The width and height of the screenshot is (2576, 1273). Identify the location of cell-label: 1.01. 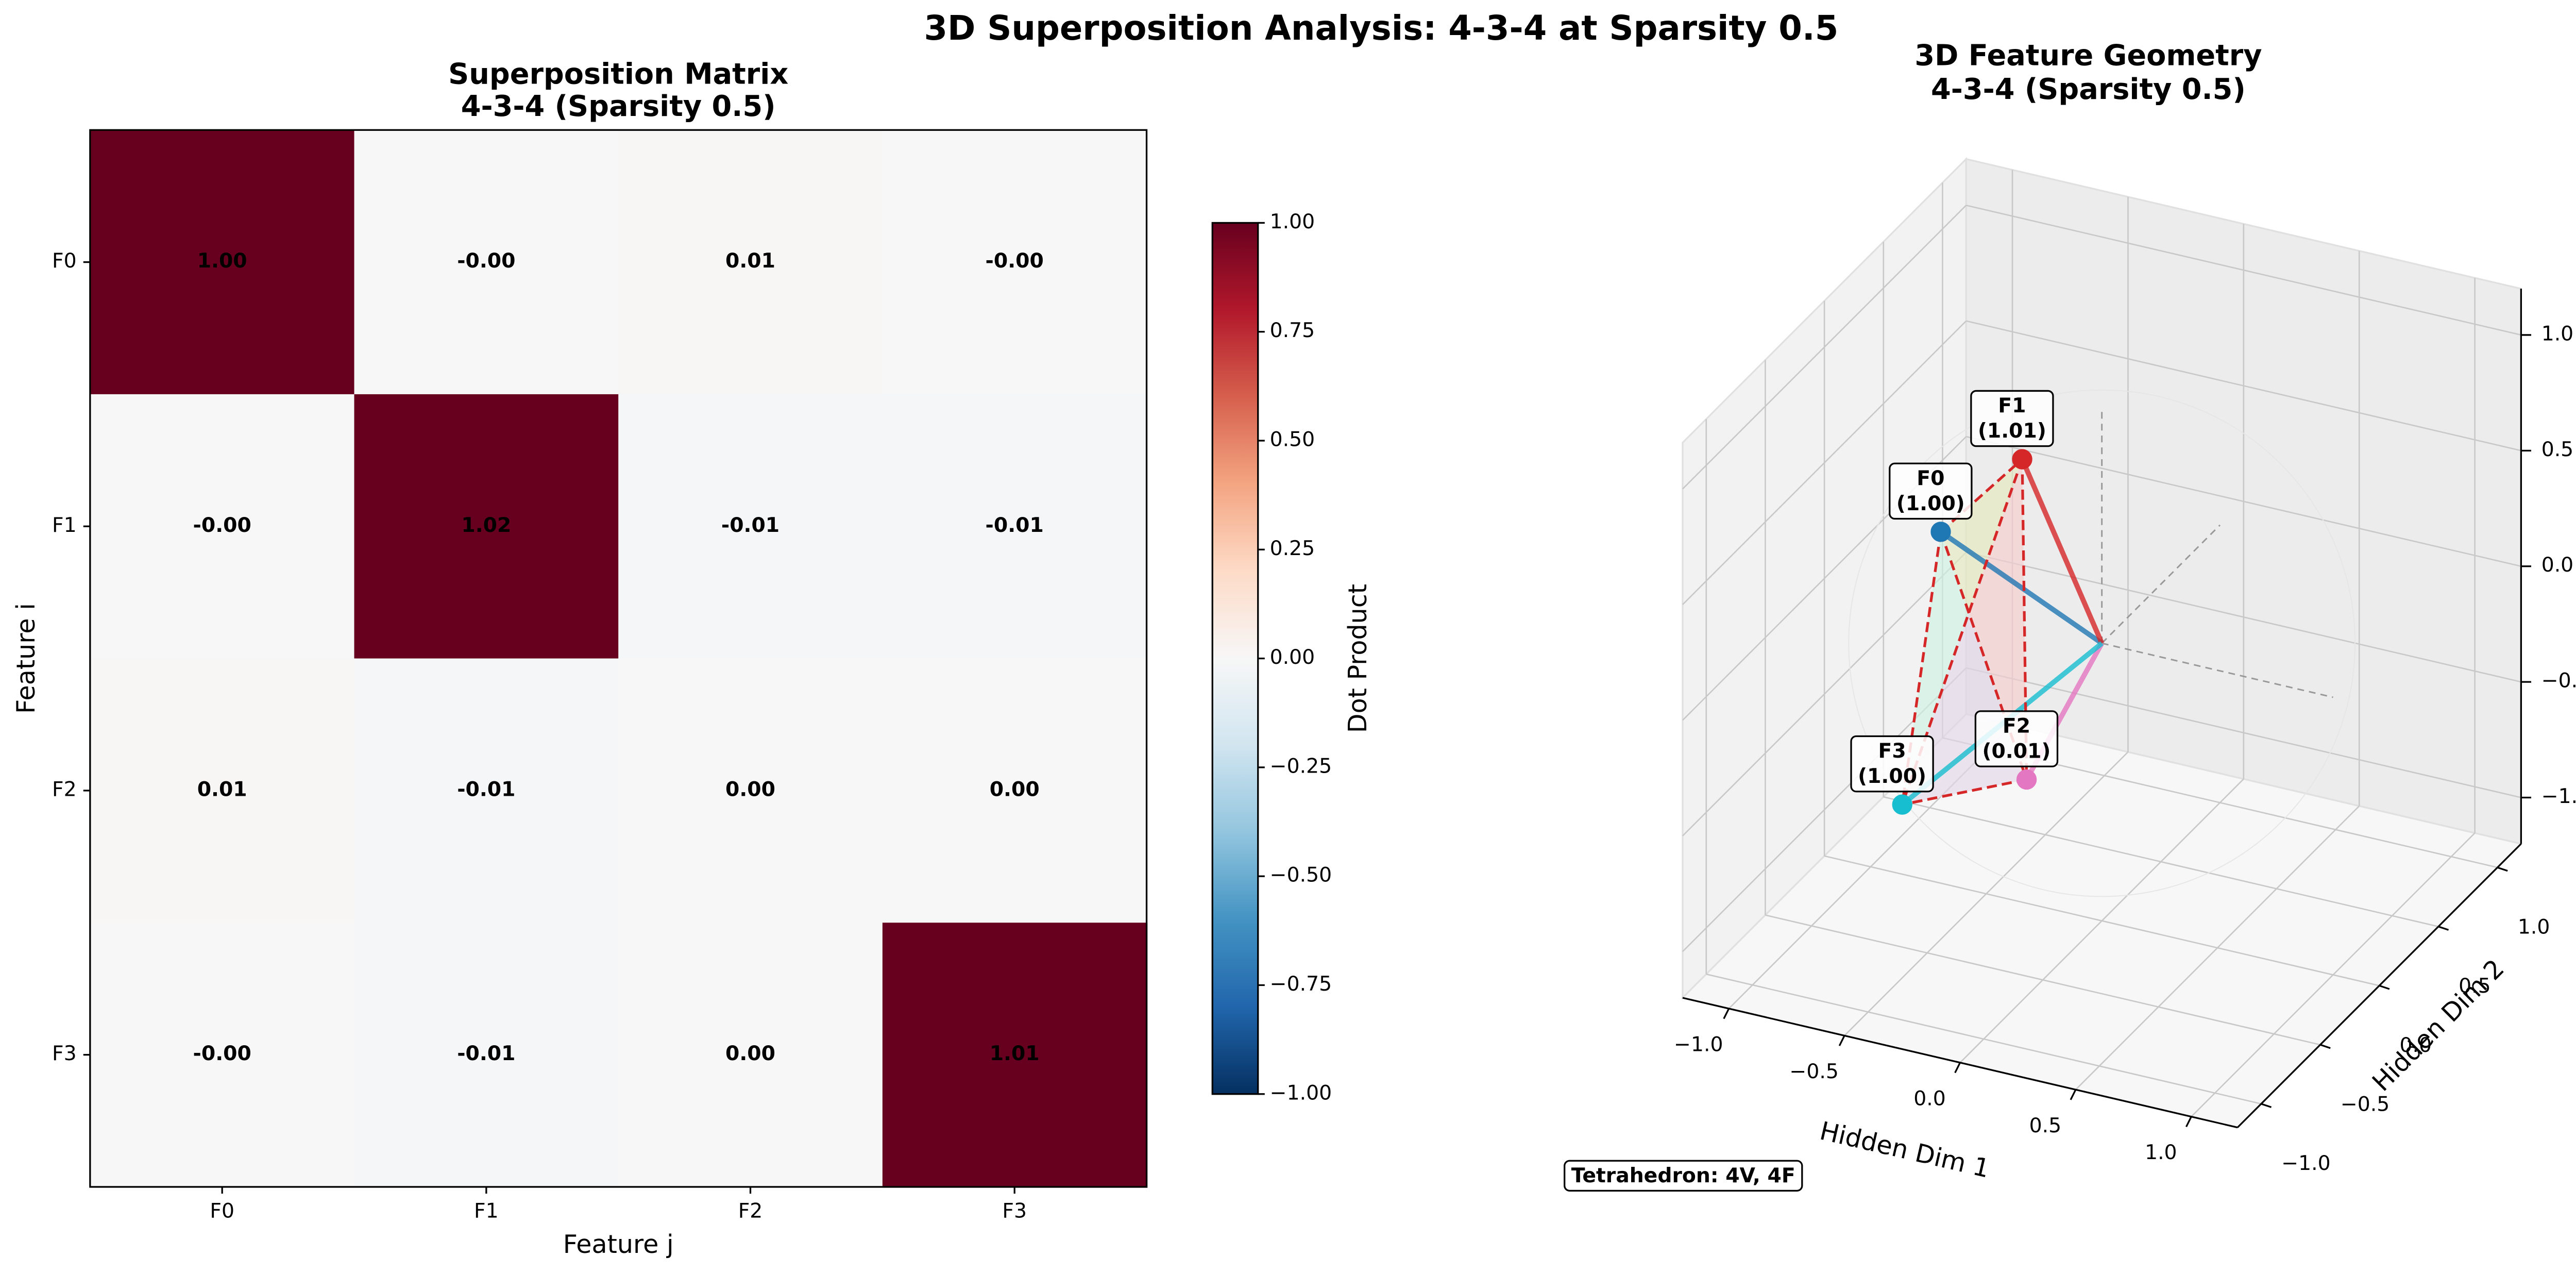
(1015, 1053).